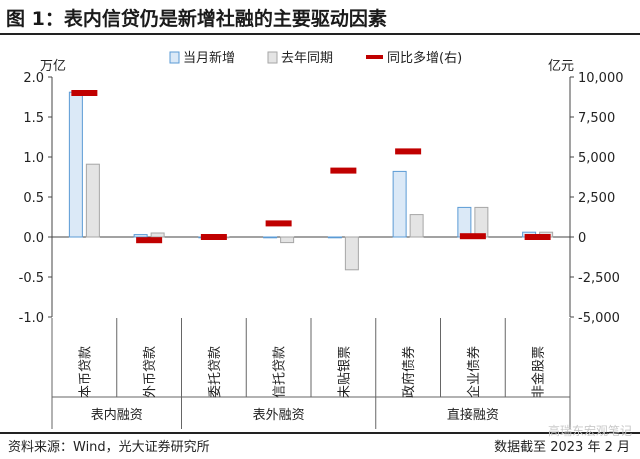  What do you see at coordinates (424, 58) in the screenshot?
I see `legend-label: 同比多增(右)` at bounding box center [424, 58].